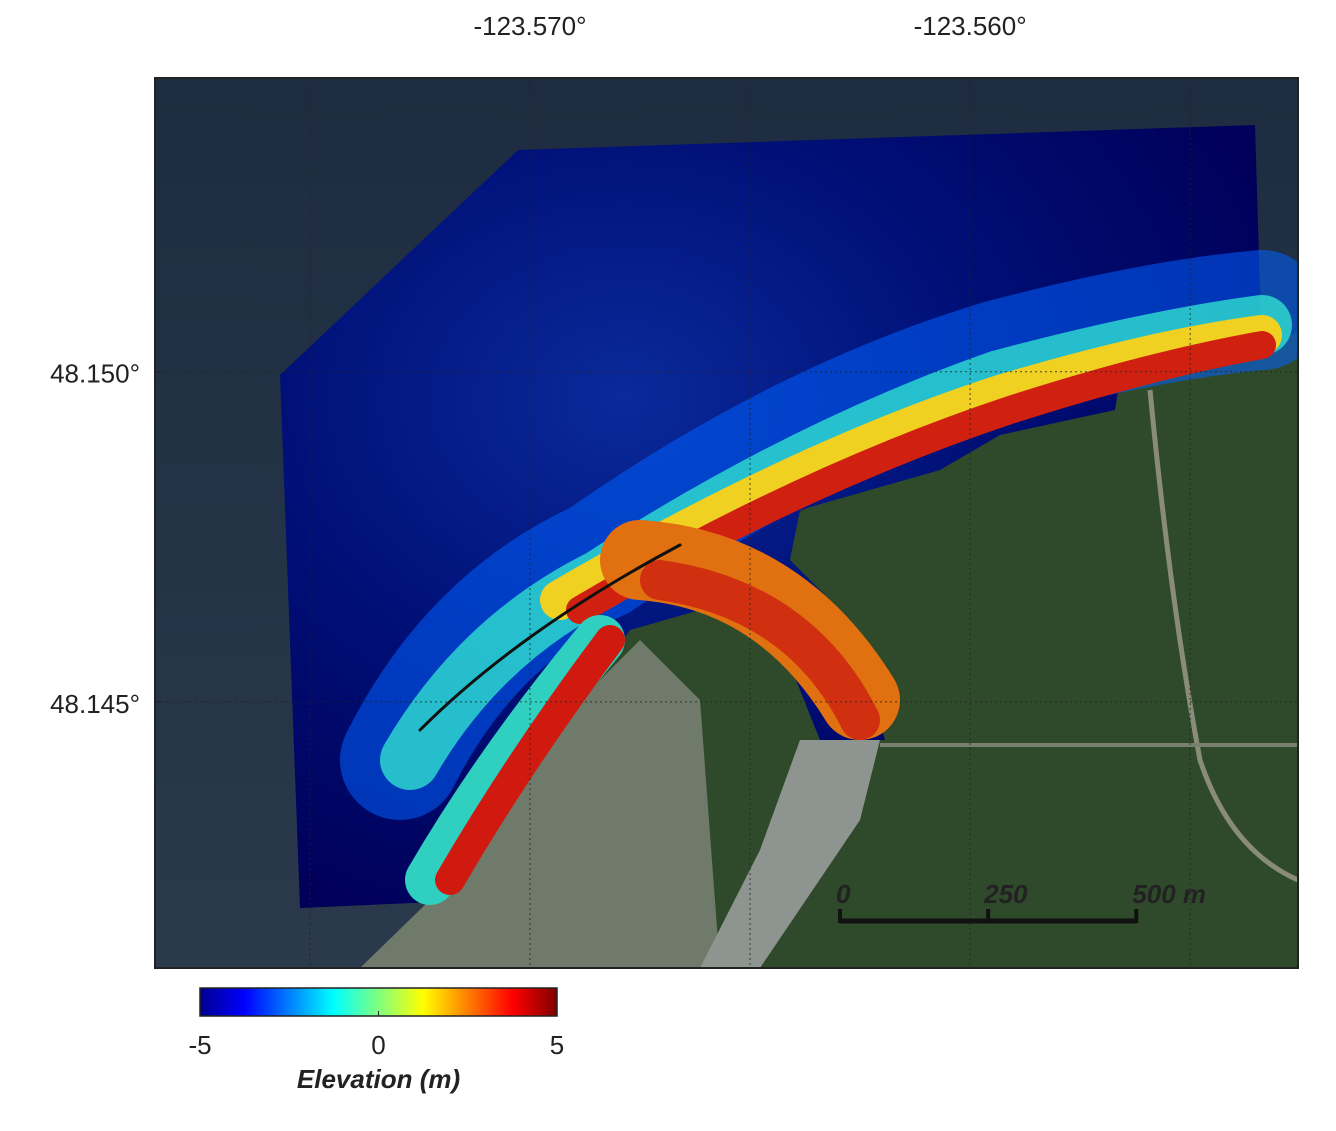 This screenshot has width=1336, height=1131. What do you see at coordinates (557, 1045) in the screenshot?
I see `colorbar-tick-label: 5` at bounding box center [557, 1045].